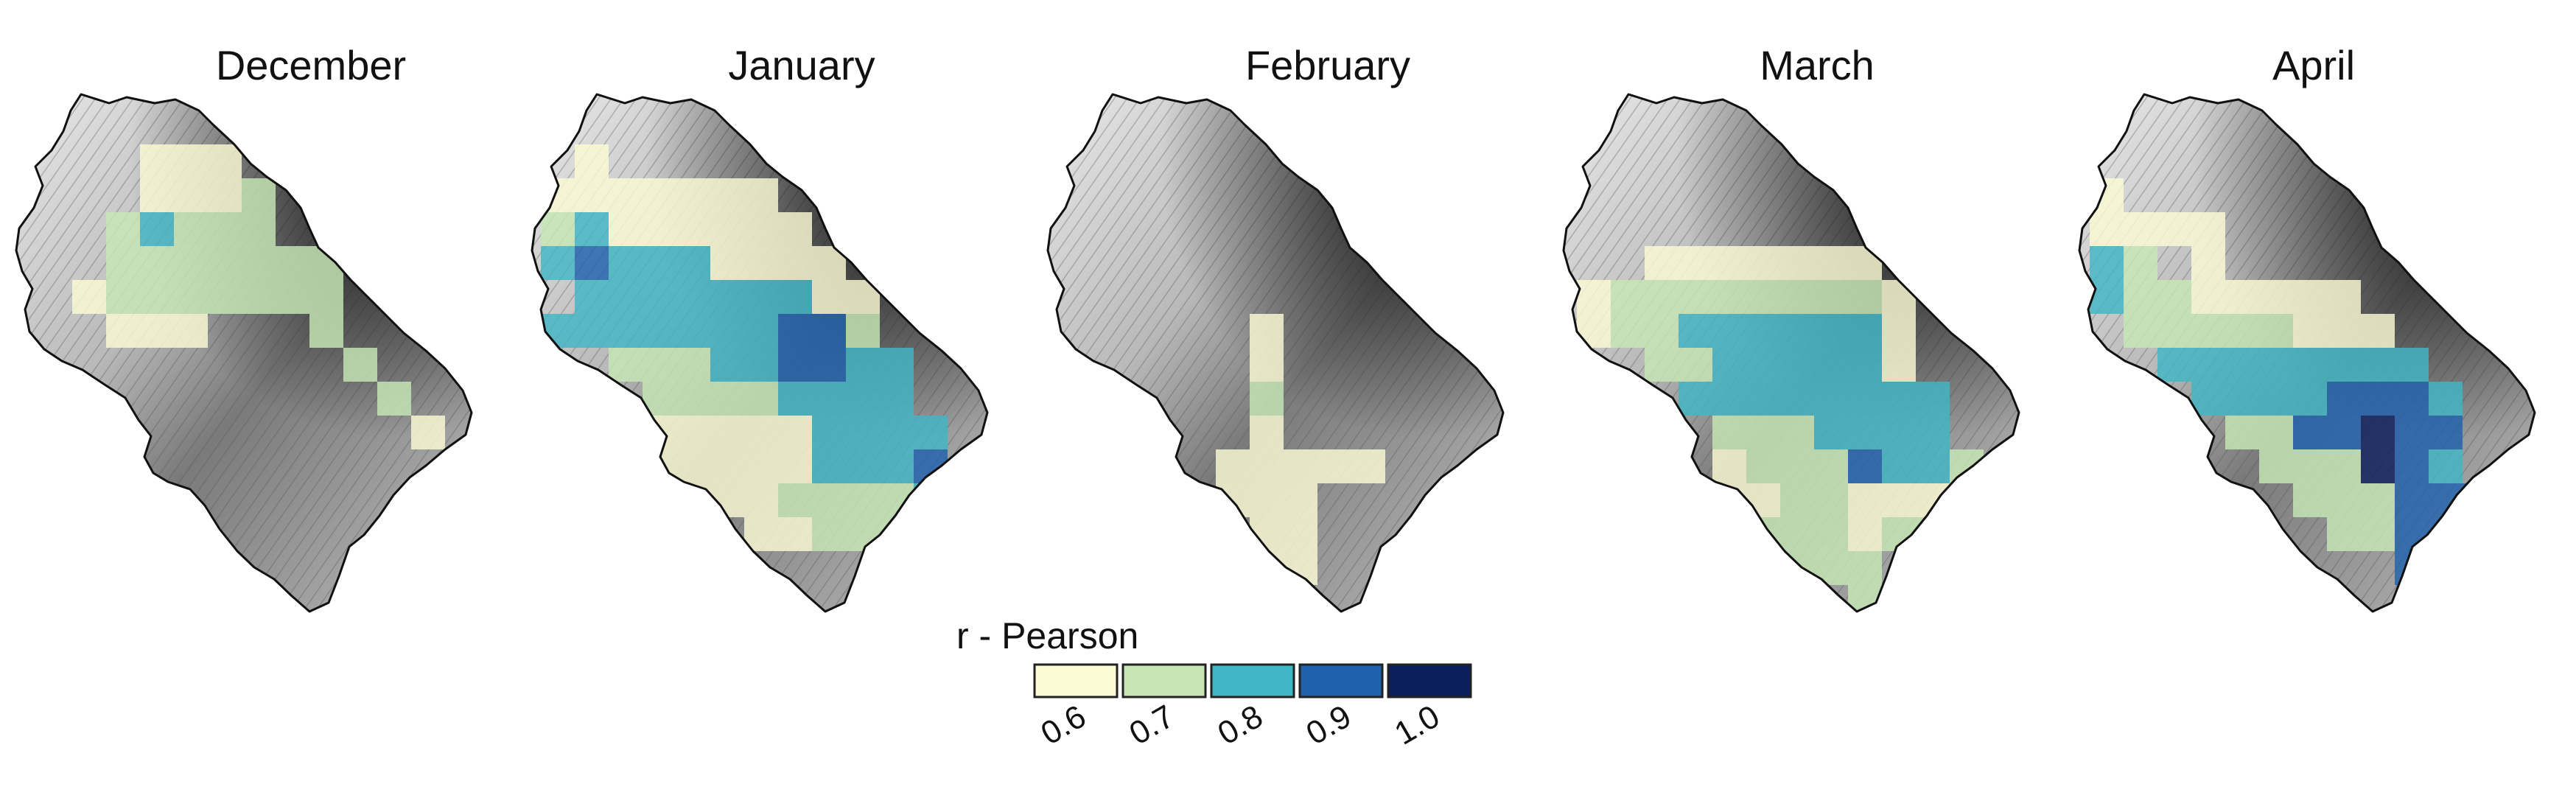 The width and height of the screenshot is (2576, 795). What do you see at coordinates (1327, 65) in the screenshot?
I see `panel-title-february: February` at bounding box center [1327, 65].